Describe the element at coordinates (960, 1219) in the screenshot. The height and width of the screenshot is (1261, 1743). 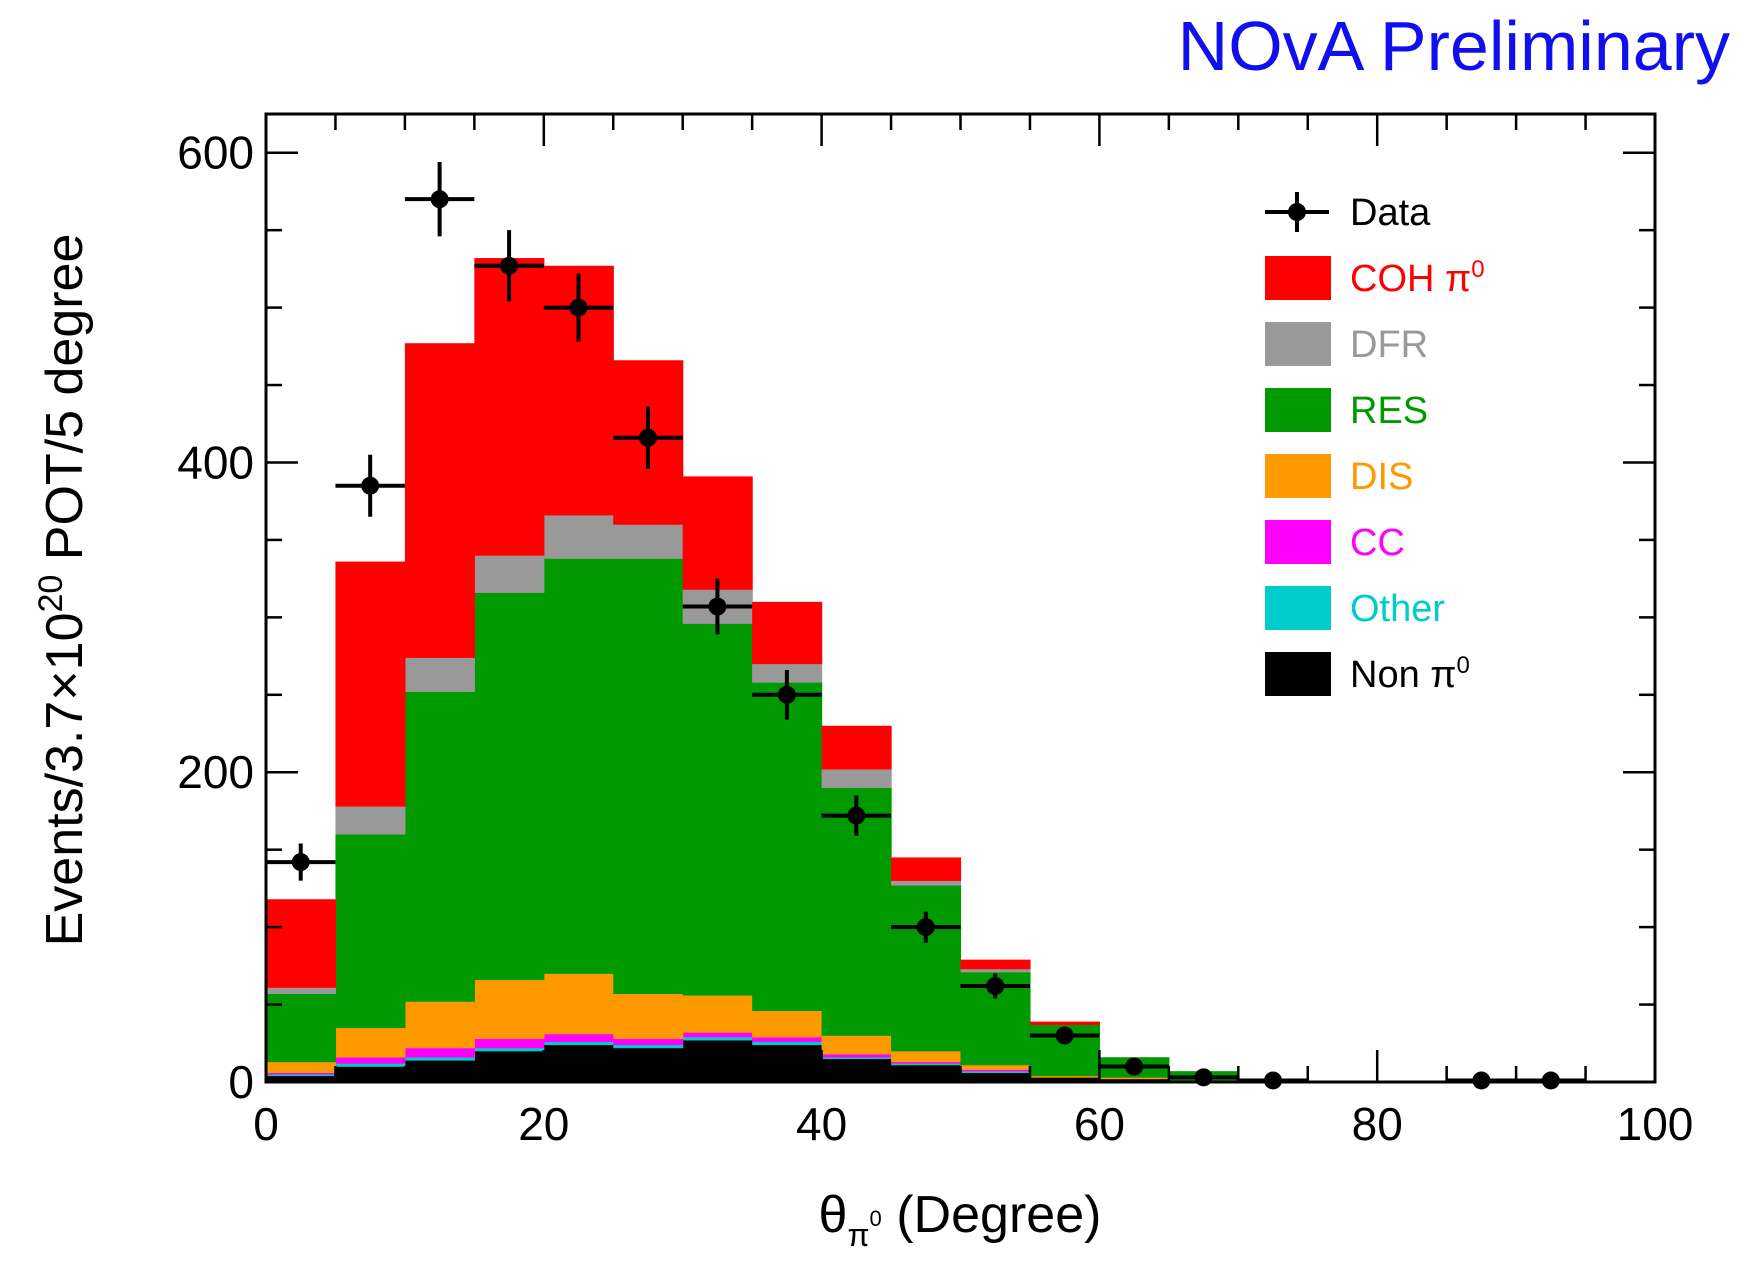
I see `x-axis-title: θπ0 (Degree)` at that location.